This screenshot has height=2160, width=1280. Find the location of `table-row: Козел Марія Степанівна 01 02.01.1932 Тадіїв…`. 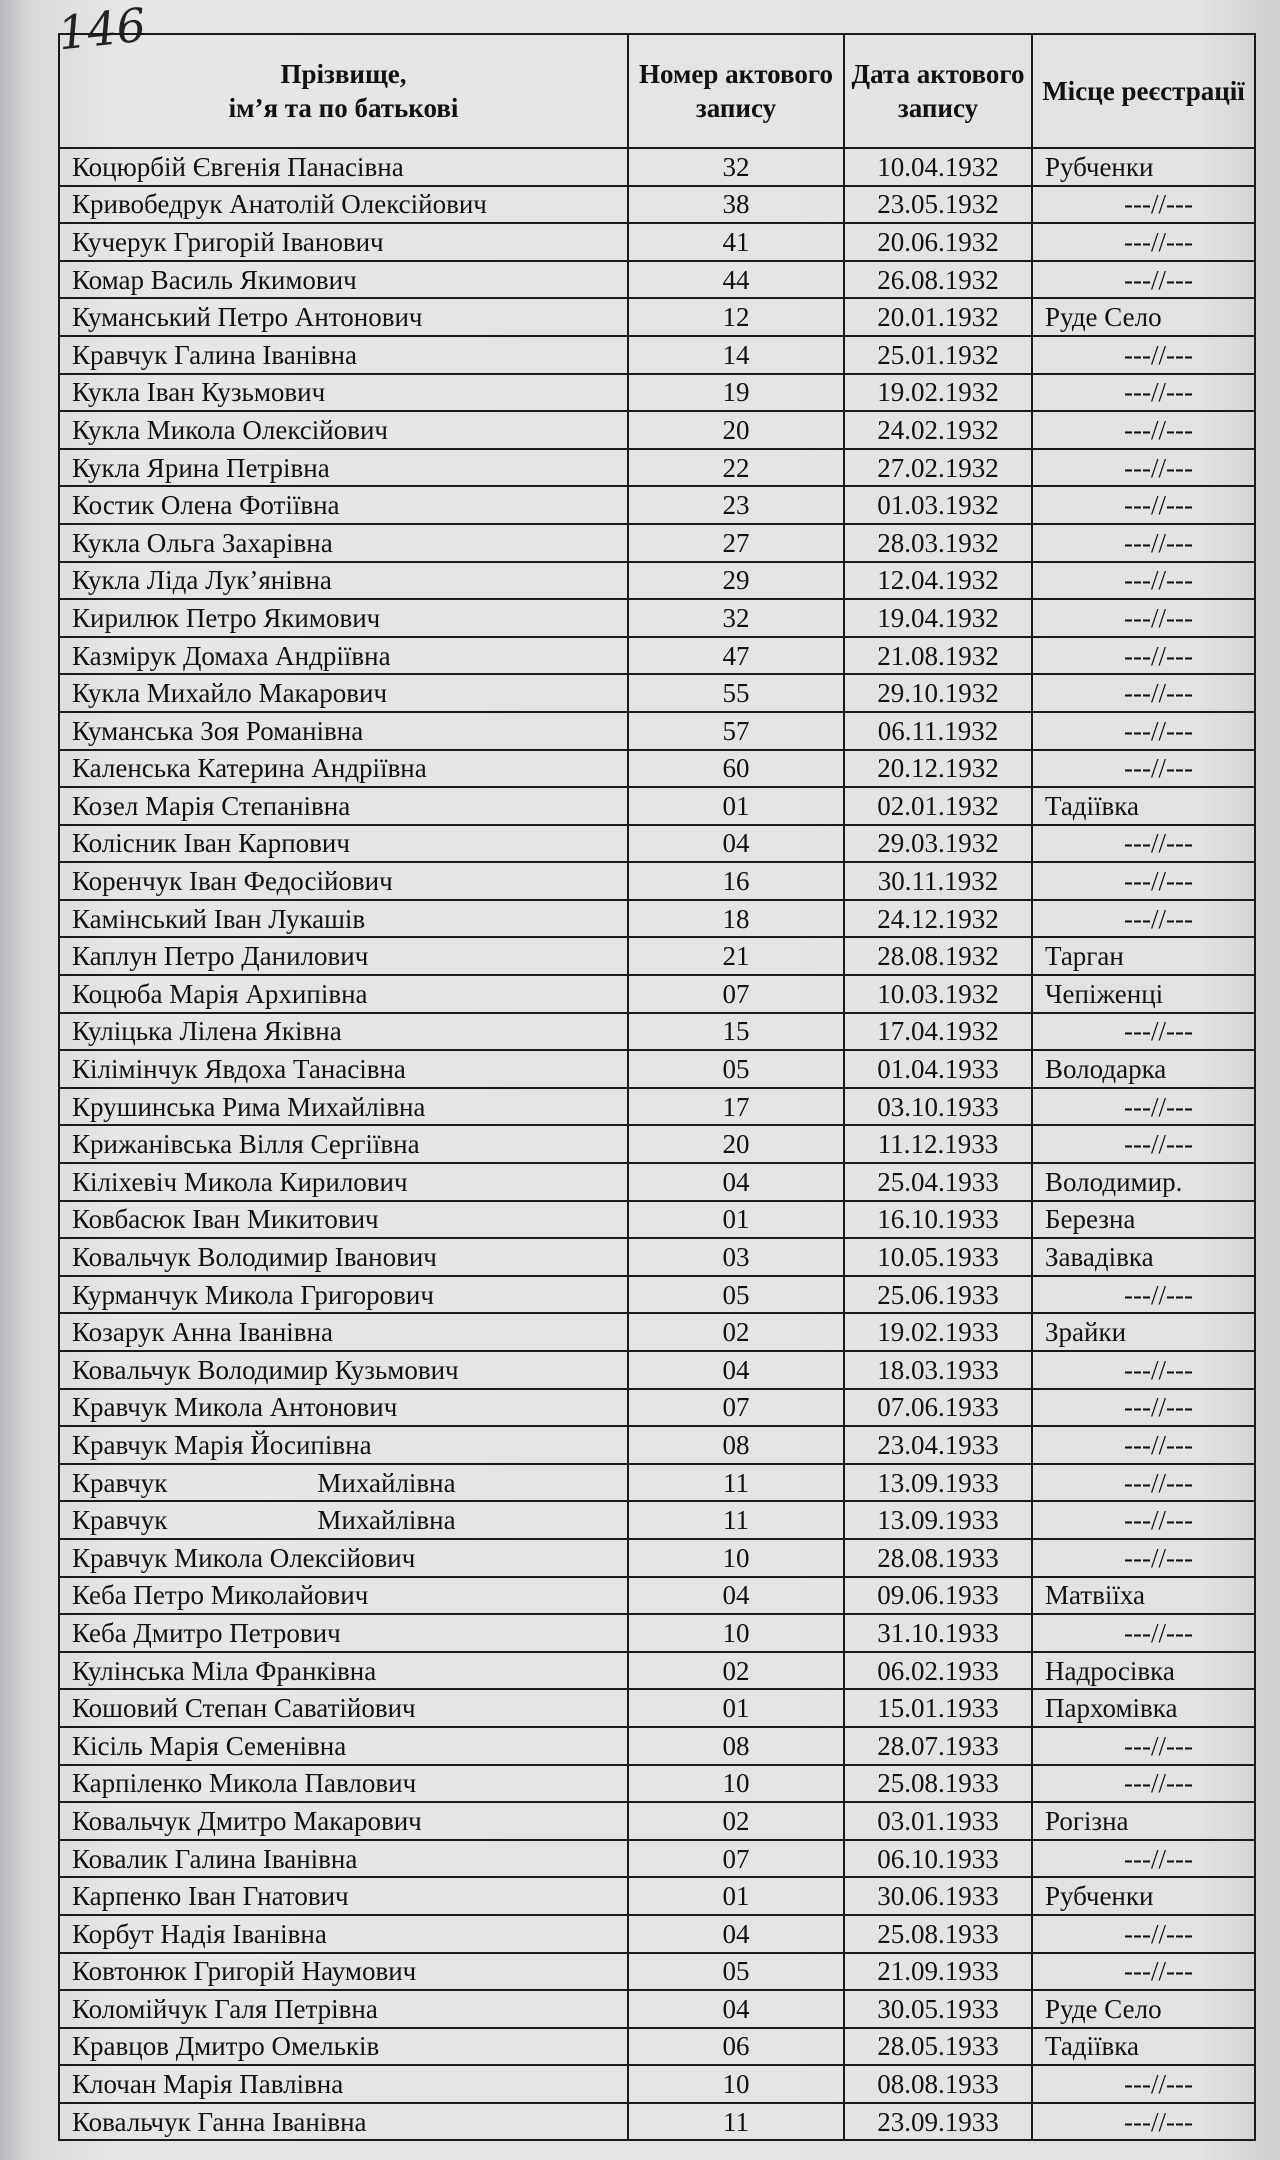

table-row: Козел Марія Степанівна 01 02.01.1932 Тадіїв… is located at coordinates (657, 806).